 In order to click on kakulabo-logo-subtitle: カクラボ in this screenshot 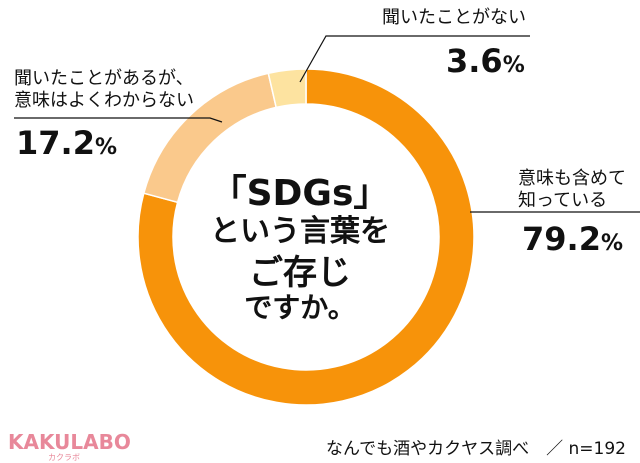, I will do `click(64, 457)`.